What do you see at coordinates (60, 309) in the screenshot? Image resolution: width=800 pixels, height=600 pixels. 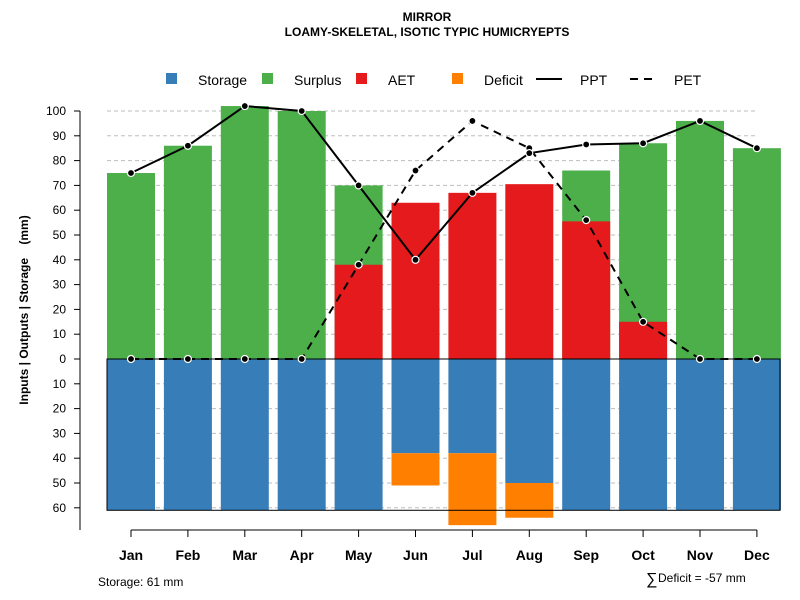 I see `y-tick-label: 20` at bounding box center [60, 309].